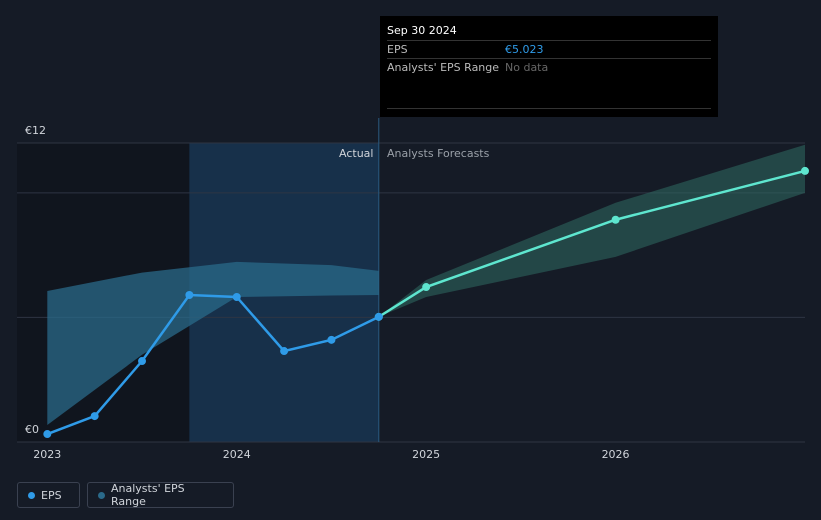 This screenshot has height=520, width=821. Describe the element at coordinates (356, 153) in the screenshot. I see `actual-label: Actual` at that location.